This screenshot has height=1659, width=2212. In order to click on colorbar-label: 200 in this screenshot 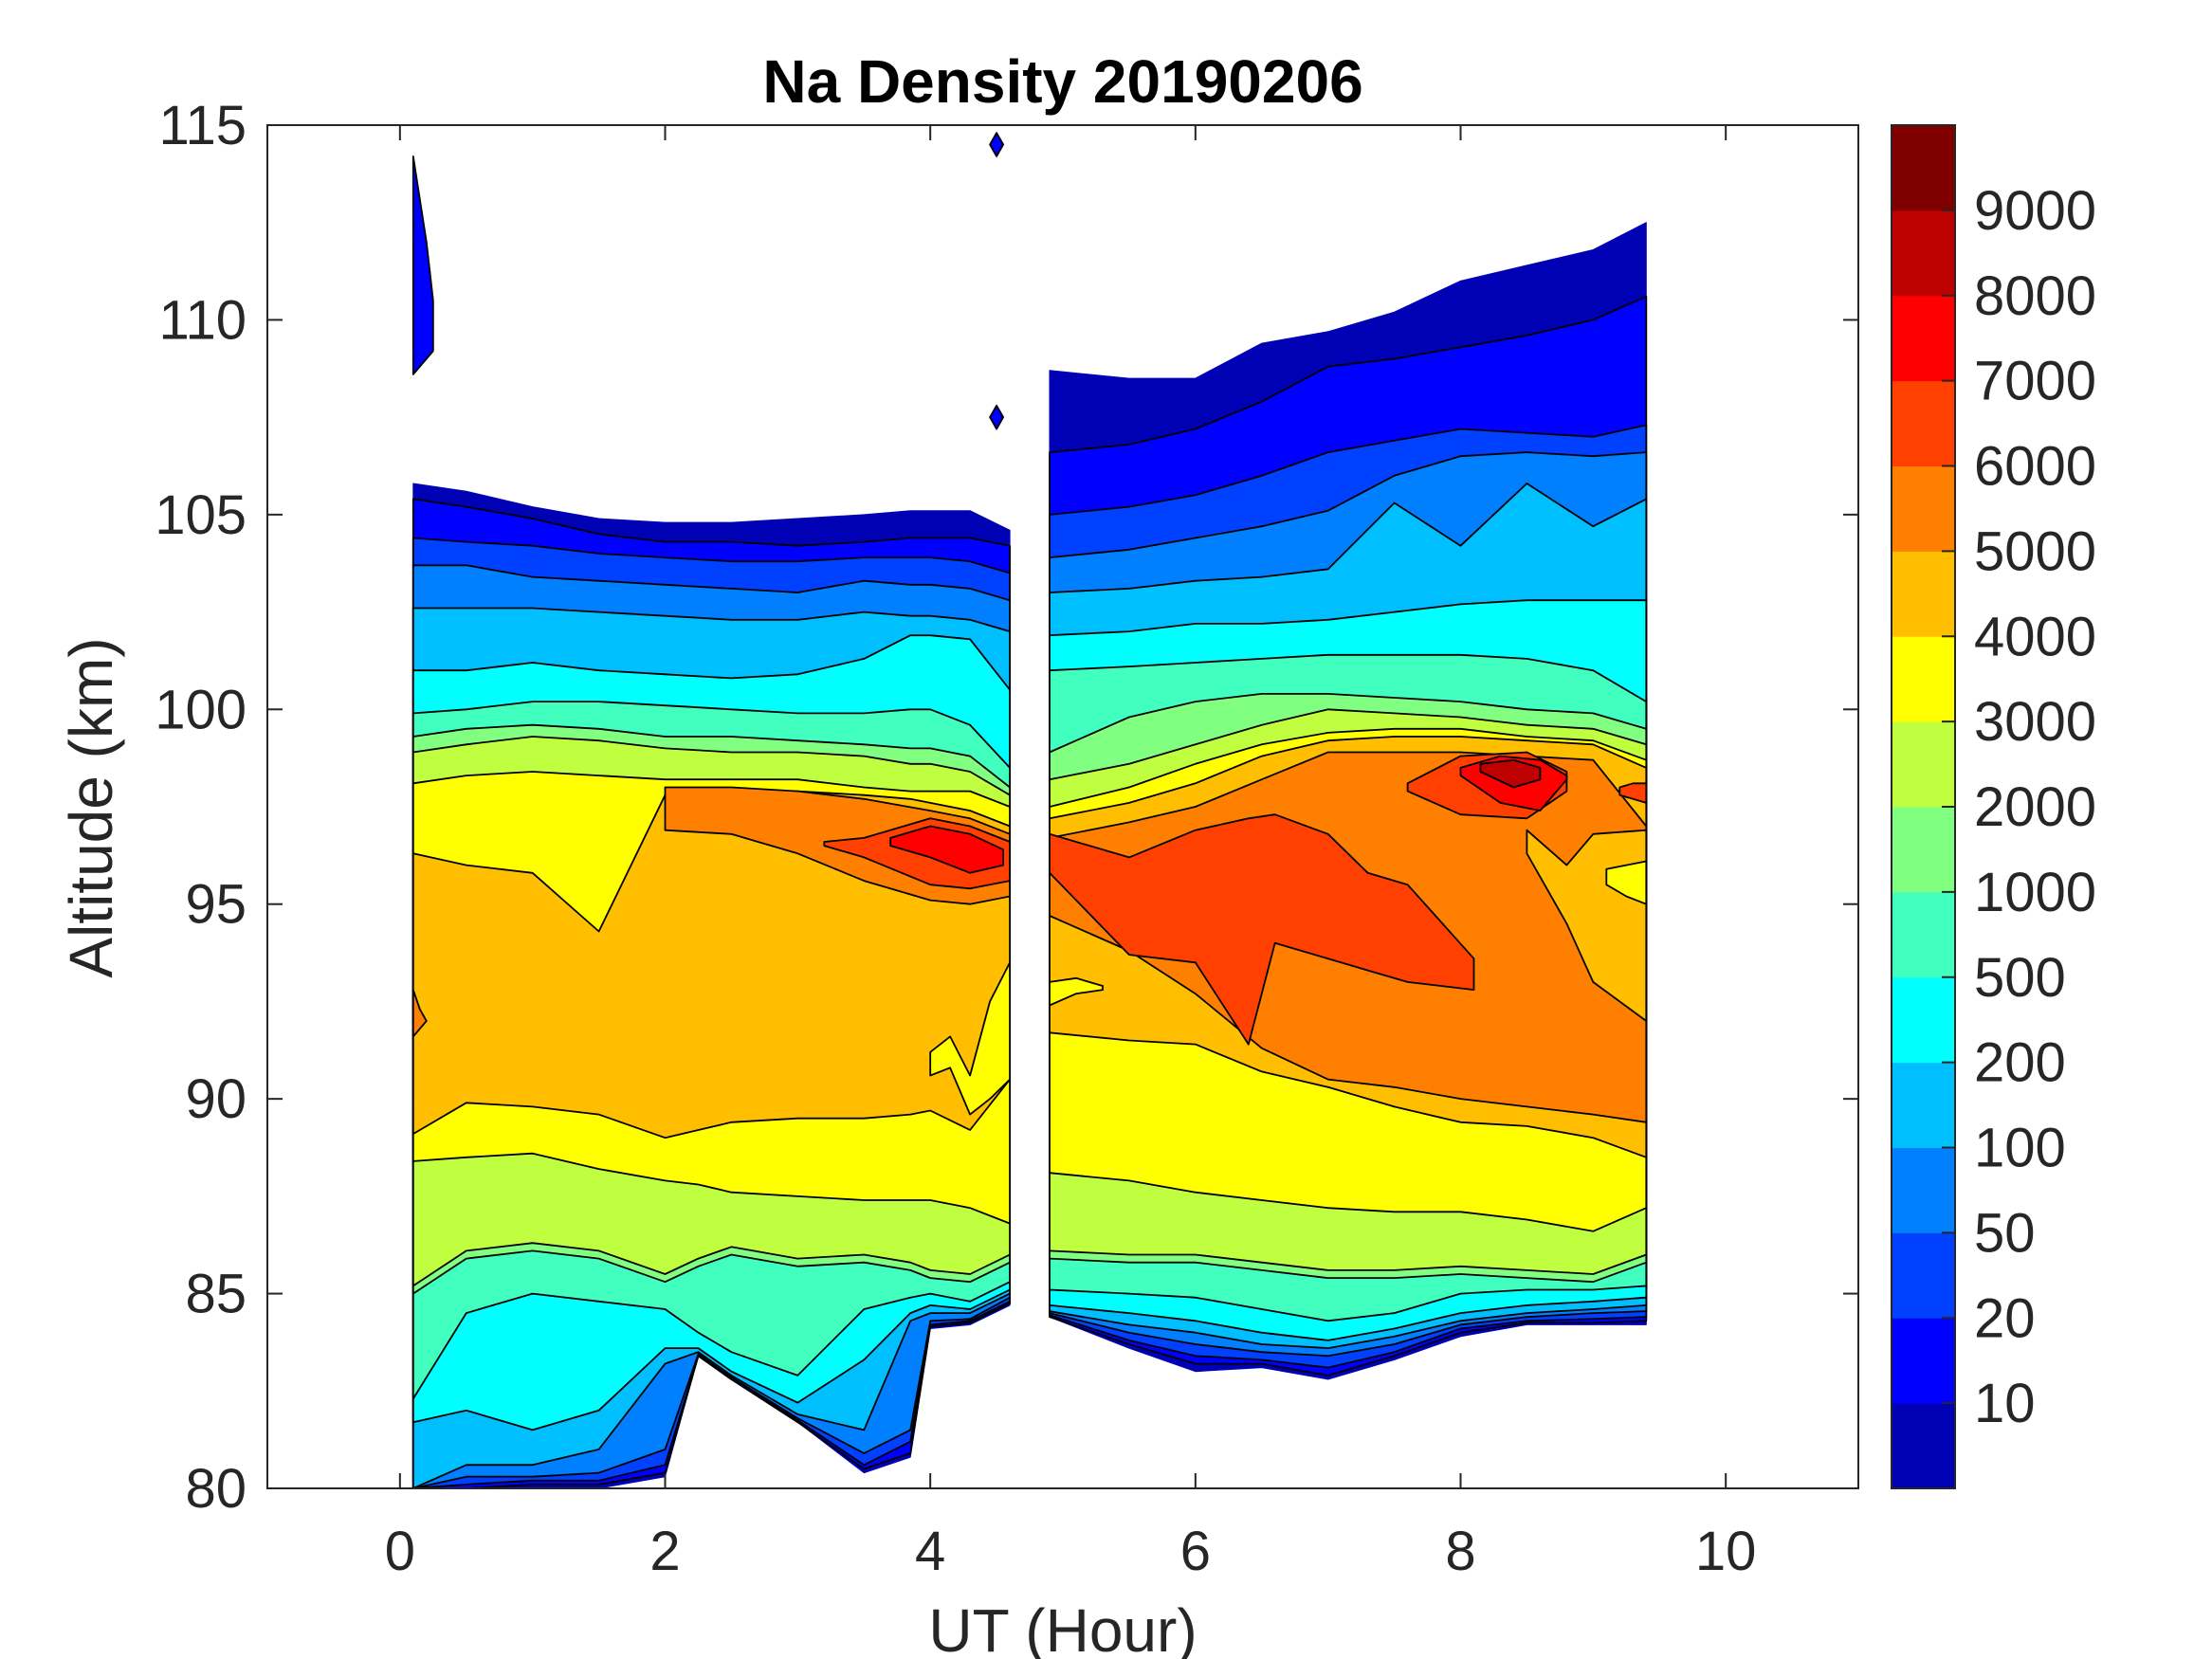, I will do `click(2020, 1063)`.